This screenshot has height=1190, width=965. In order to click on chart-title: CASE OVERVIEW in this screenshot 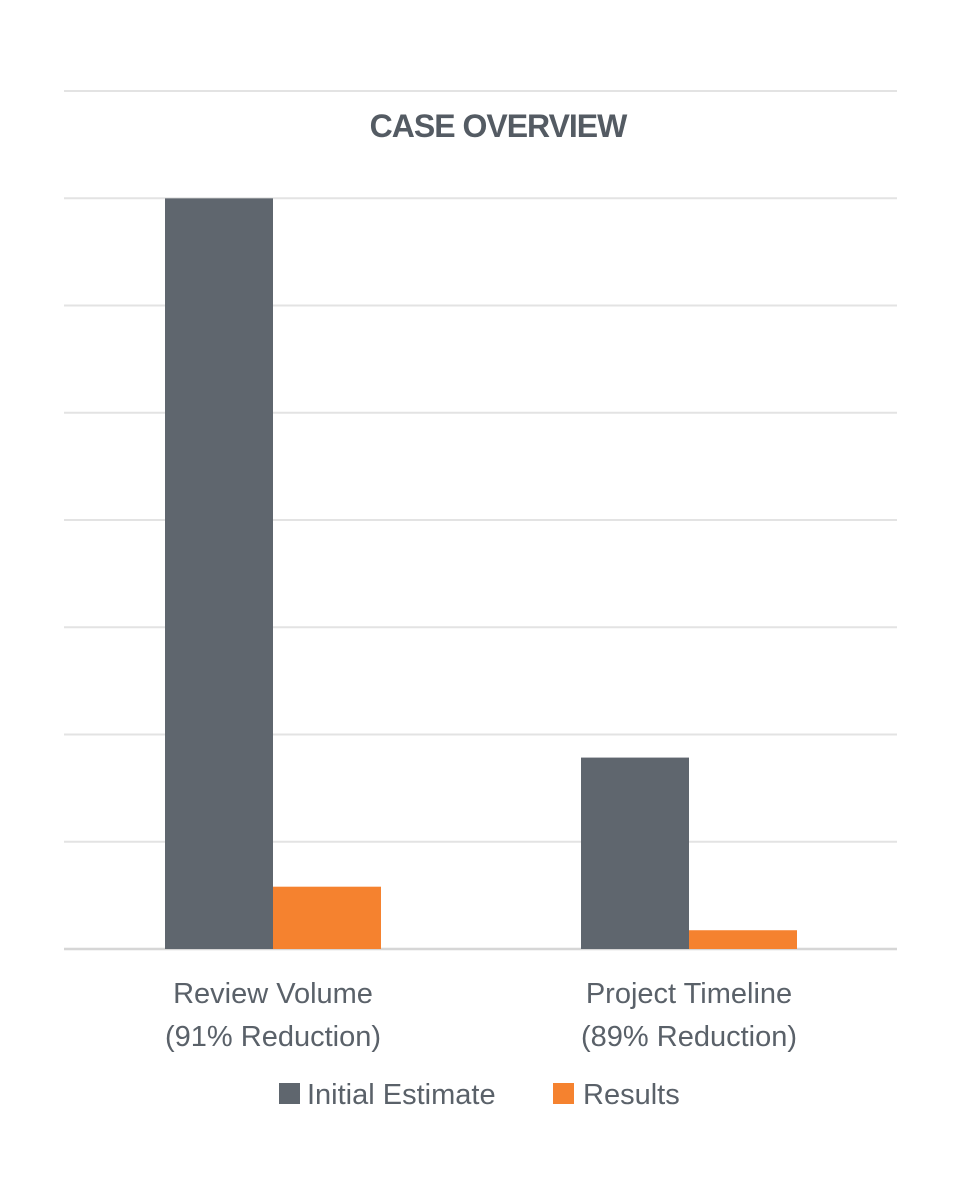, I will do `click(499, 126)`.